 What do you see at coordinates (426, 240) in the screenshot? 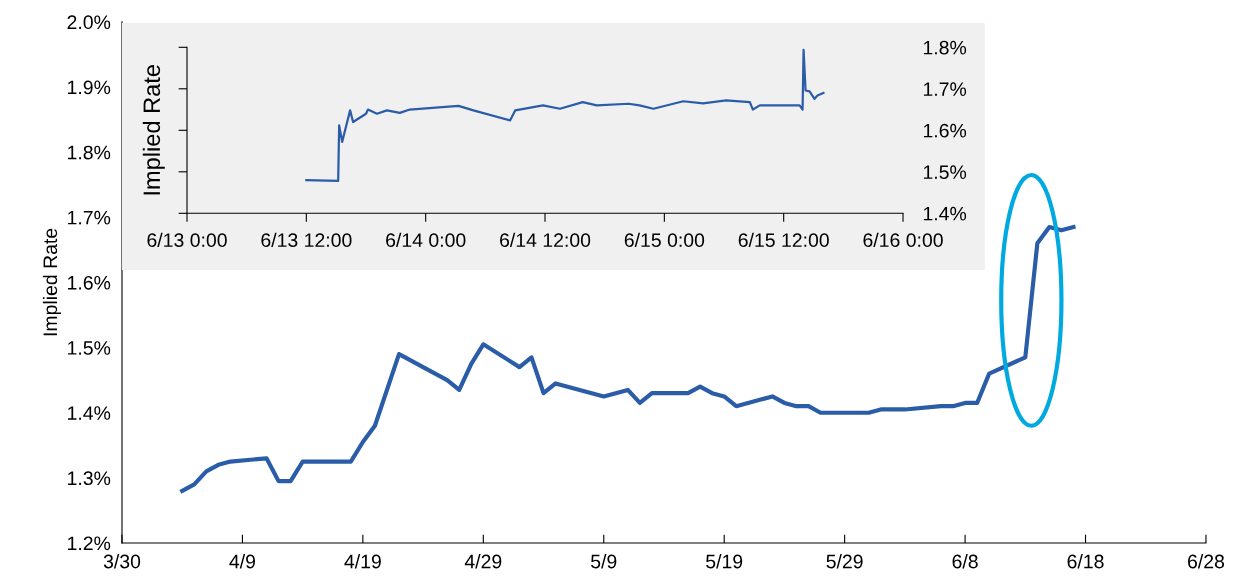
I see `x-tick-label: 6/14 0:00` at bounding box center [426, 240].